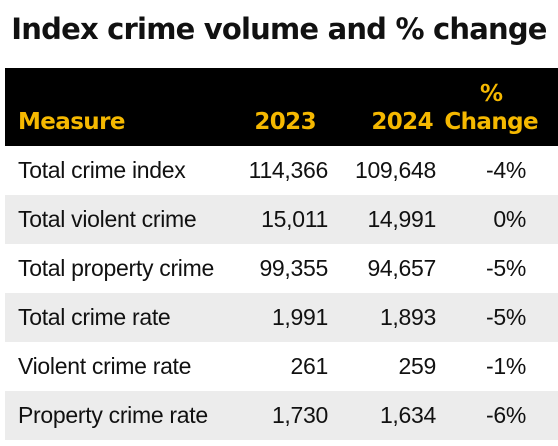  I want to click on cell-2024: 109,648, so click(395, 170).